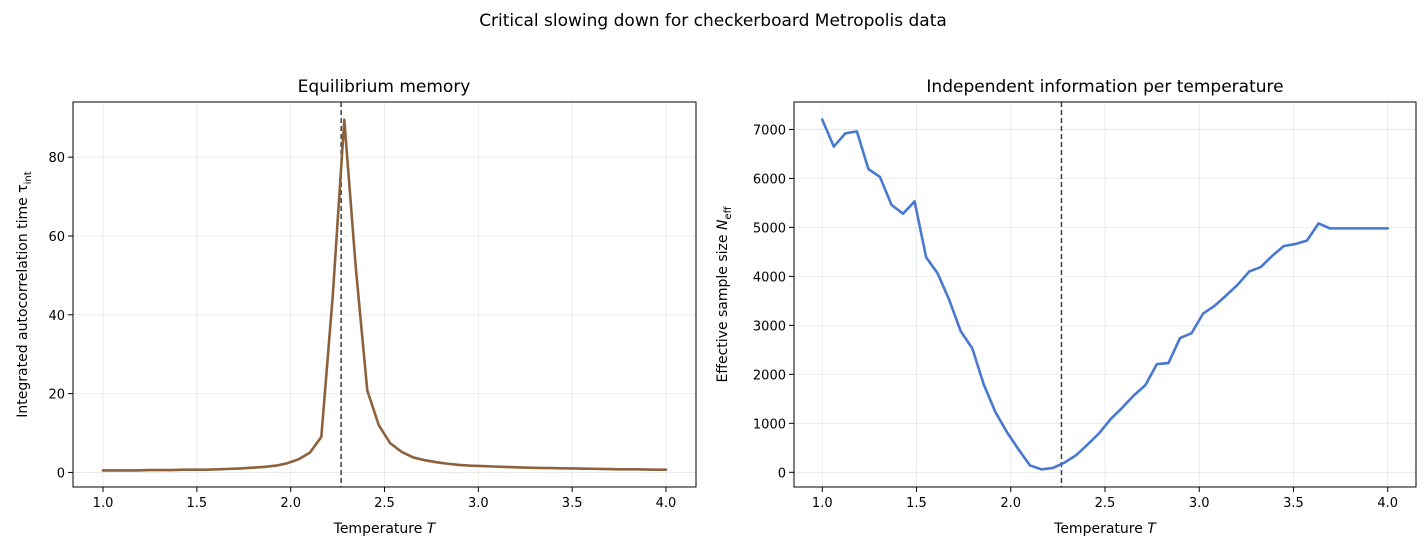 The image size is (1427, 556). What do you see at coordinates (56, 158) in the screenshot?
I see `y-tick-label: 80` at bounding box center [56, 158].